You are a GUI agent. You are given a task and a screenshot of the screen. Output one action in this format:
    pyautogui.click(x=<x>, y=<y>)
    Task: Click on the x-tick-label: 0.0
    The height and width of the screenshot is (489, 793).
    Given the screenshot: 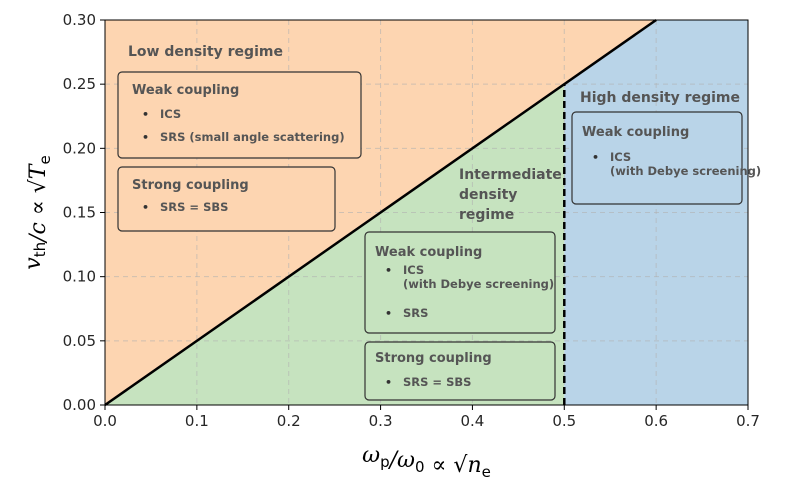 What is the action you would take?
    pyautogui.click(x=105, y=421)
    